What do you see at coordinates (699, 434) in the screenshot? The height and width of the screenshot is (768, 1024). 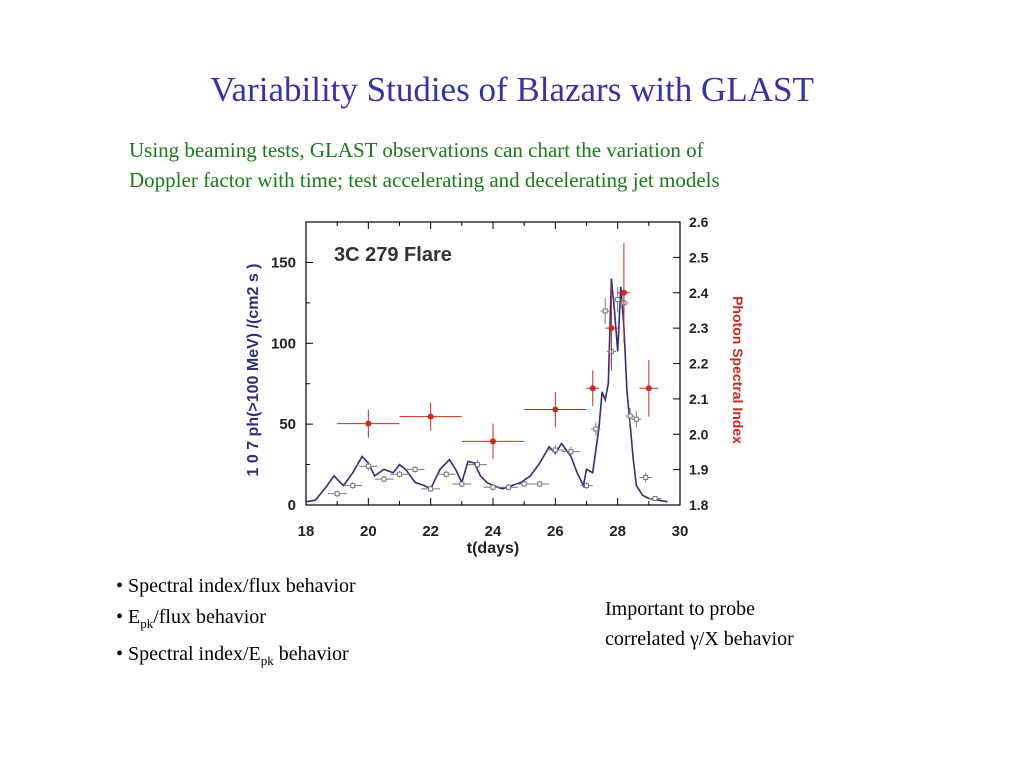 I see `y-right-tick-label: 2.0` at bounding box center [699, 434].